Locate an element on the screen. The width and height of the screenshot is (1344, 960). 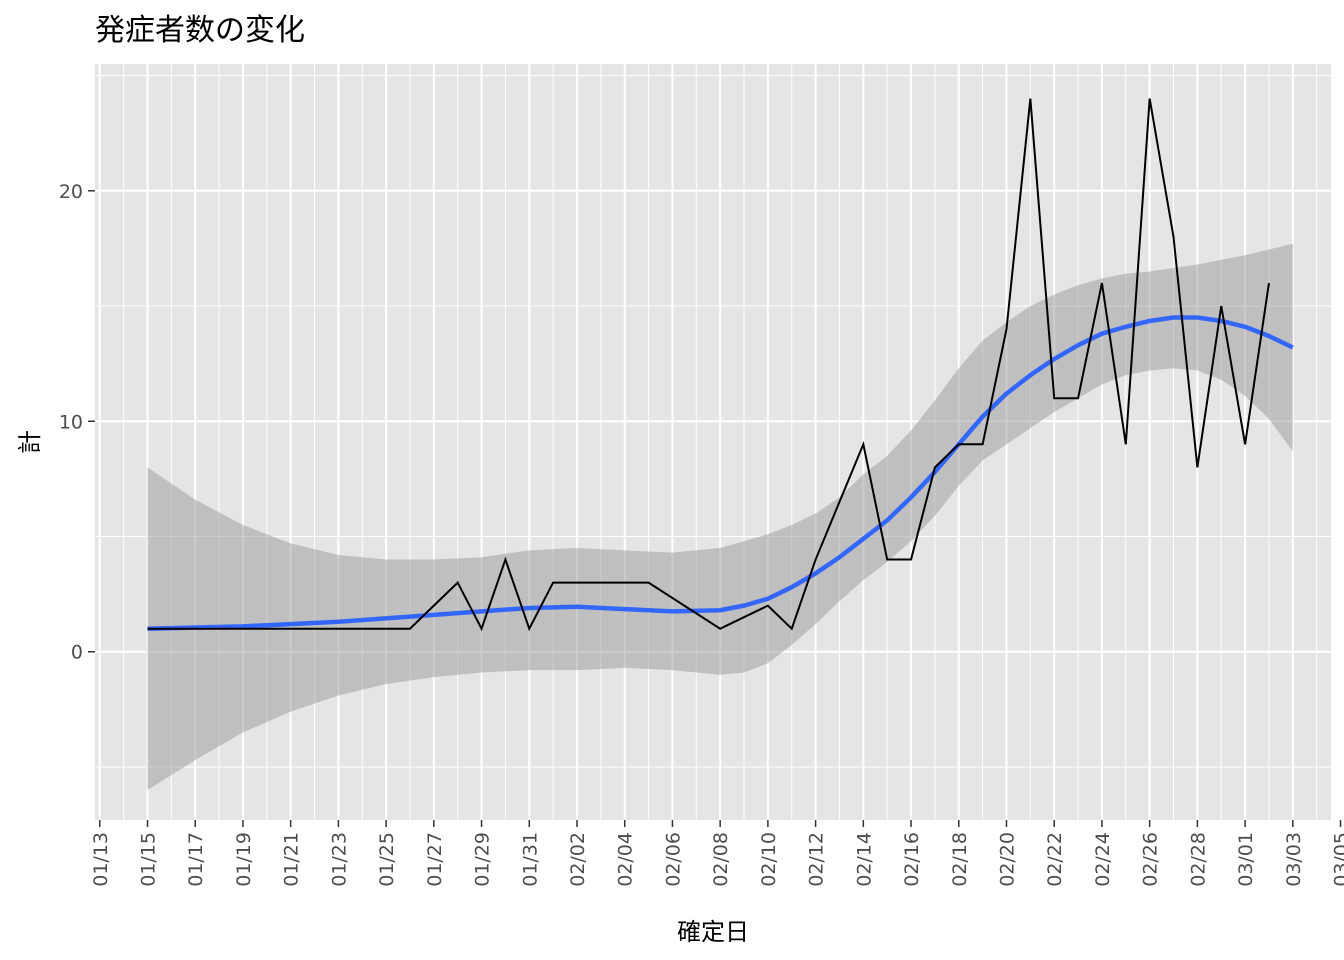
y-axis: 0 10 20 is located at coordinates (77, 422).